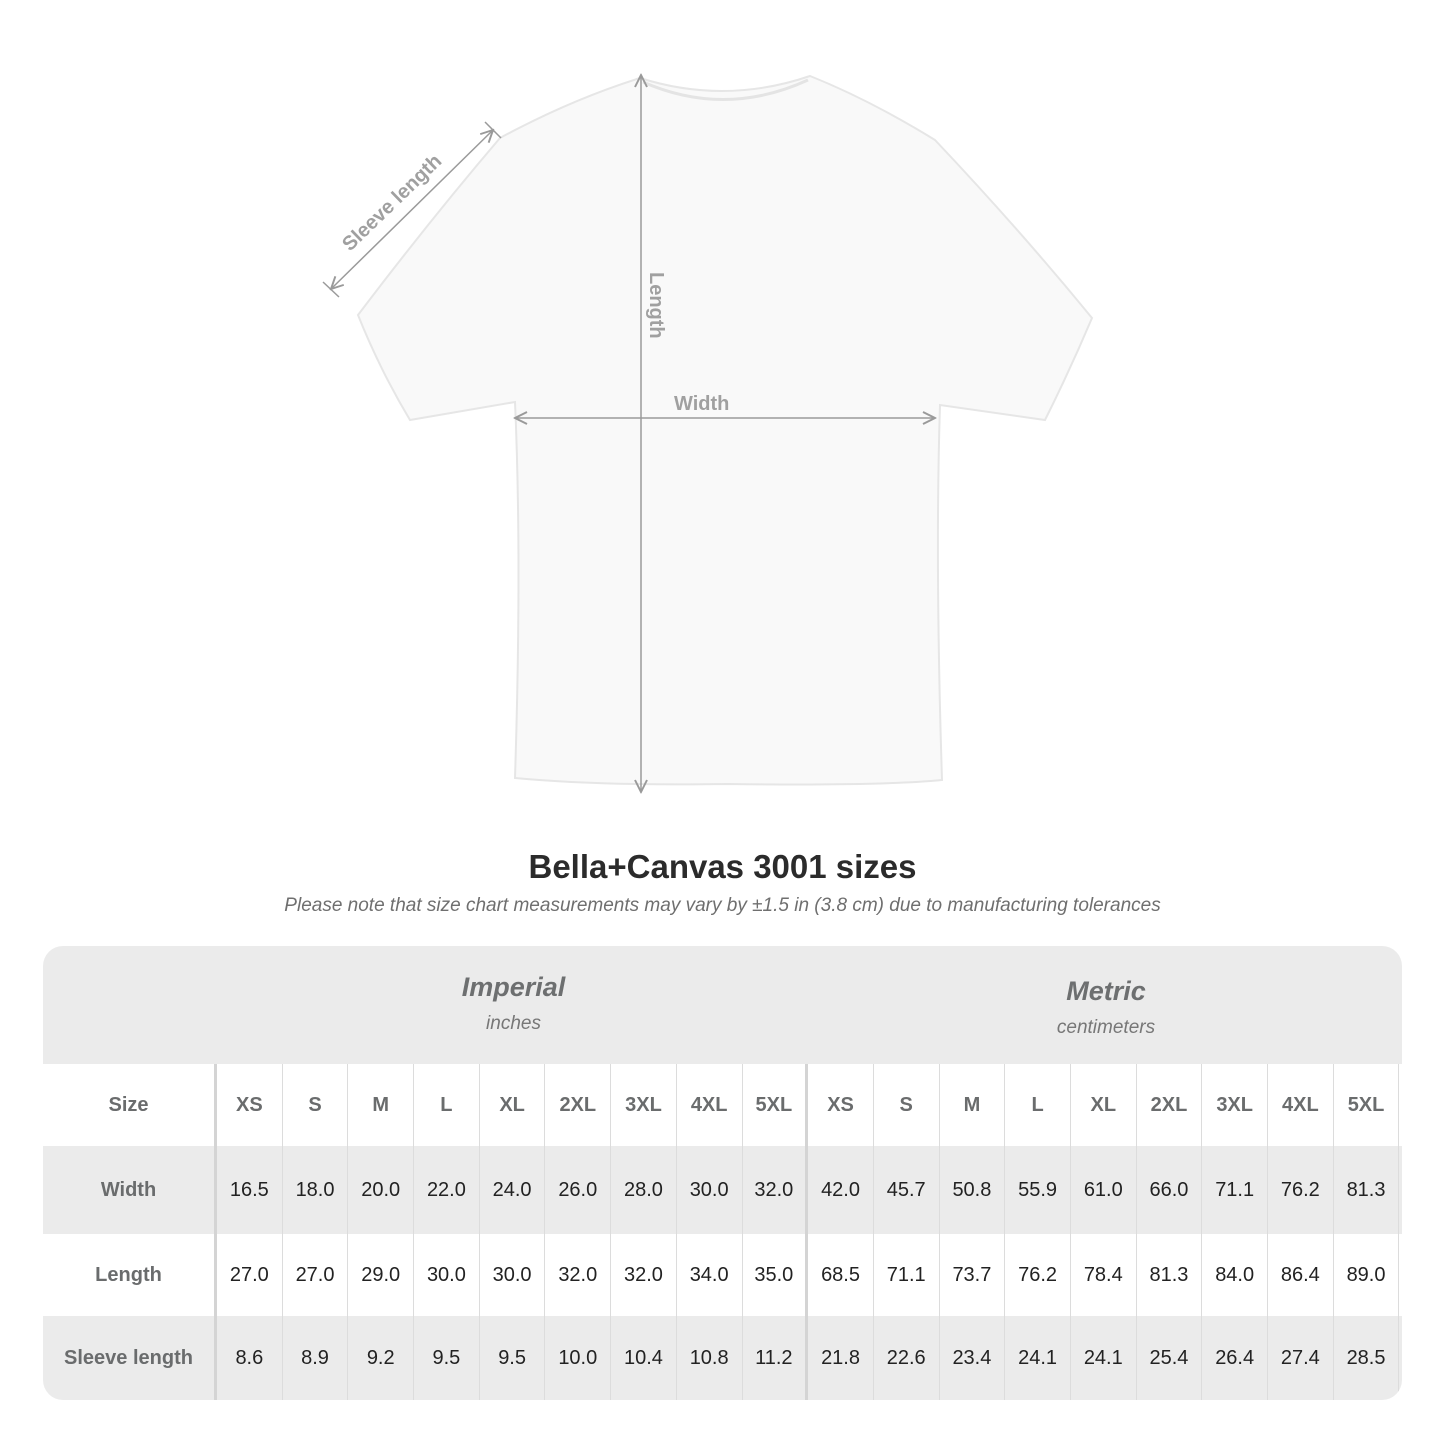 The height and width of the screenshot is (1445, 1445). I want to click on value-cell: 10.0, so click(578, 1358).